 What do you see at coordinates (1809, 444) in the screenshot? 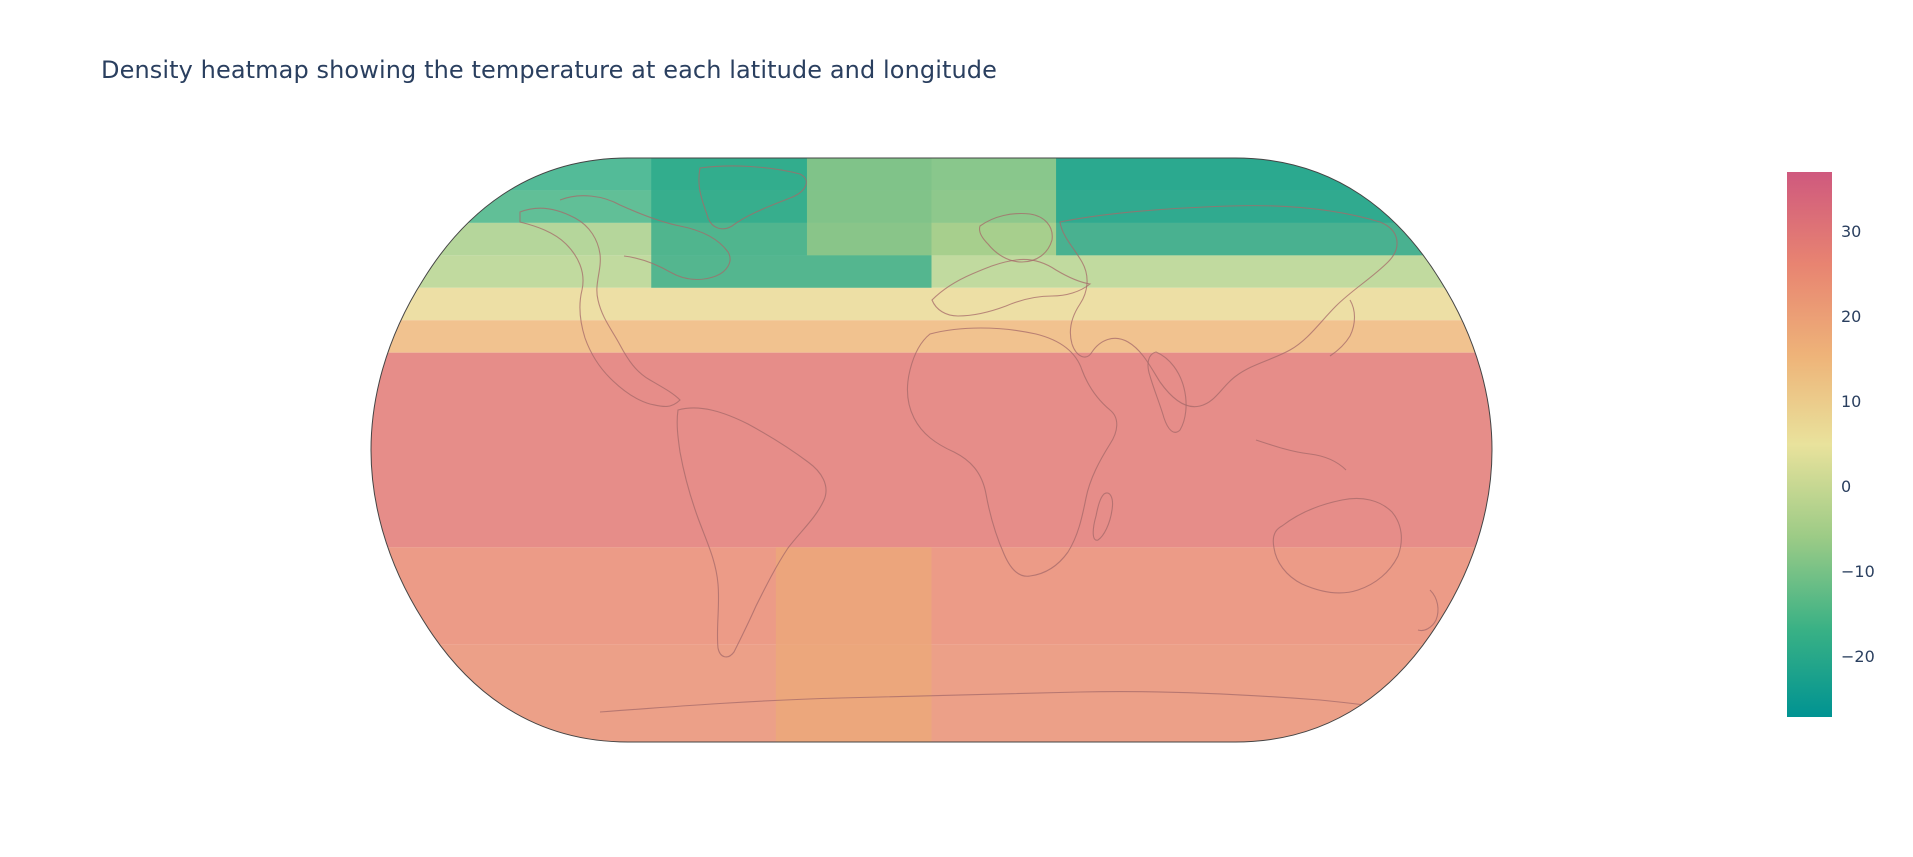
I see `colorbar` at bounding box center [1809, 444].